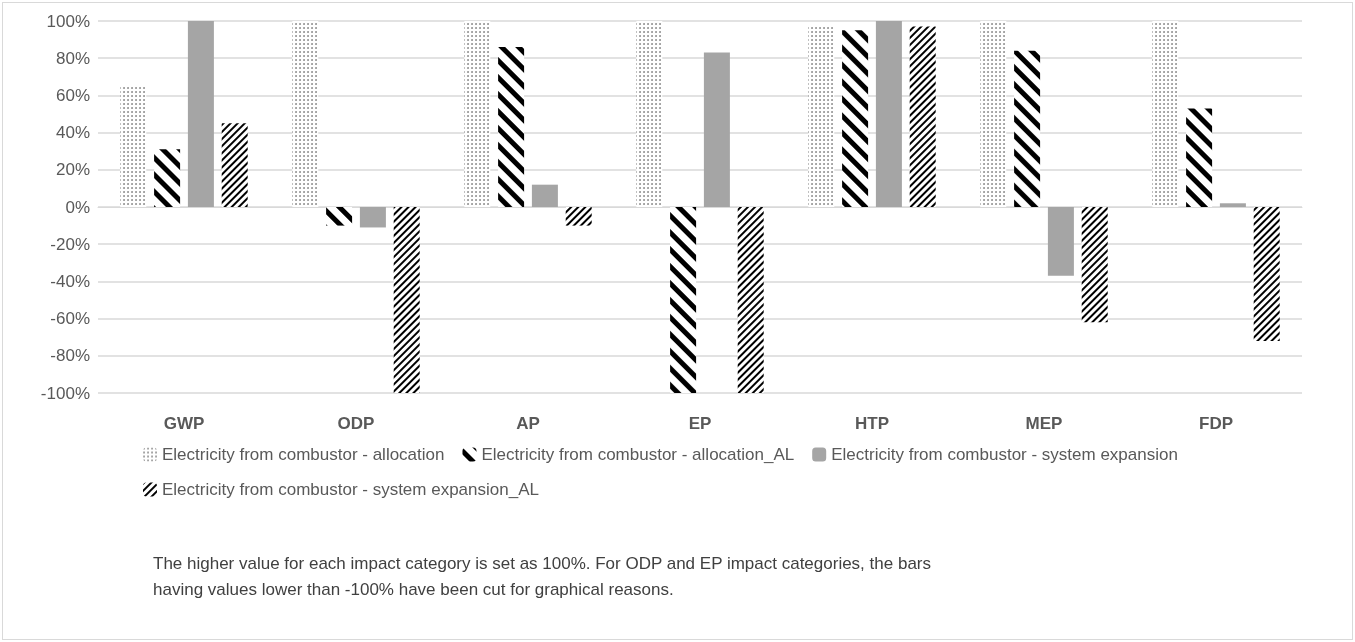 The width and height of the screenshot is (1355, 642). I want to click on legend-label: Electricity from combustor - allocation, so click(303, 454).